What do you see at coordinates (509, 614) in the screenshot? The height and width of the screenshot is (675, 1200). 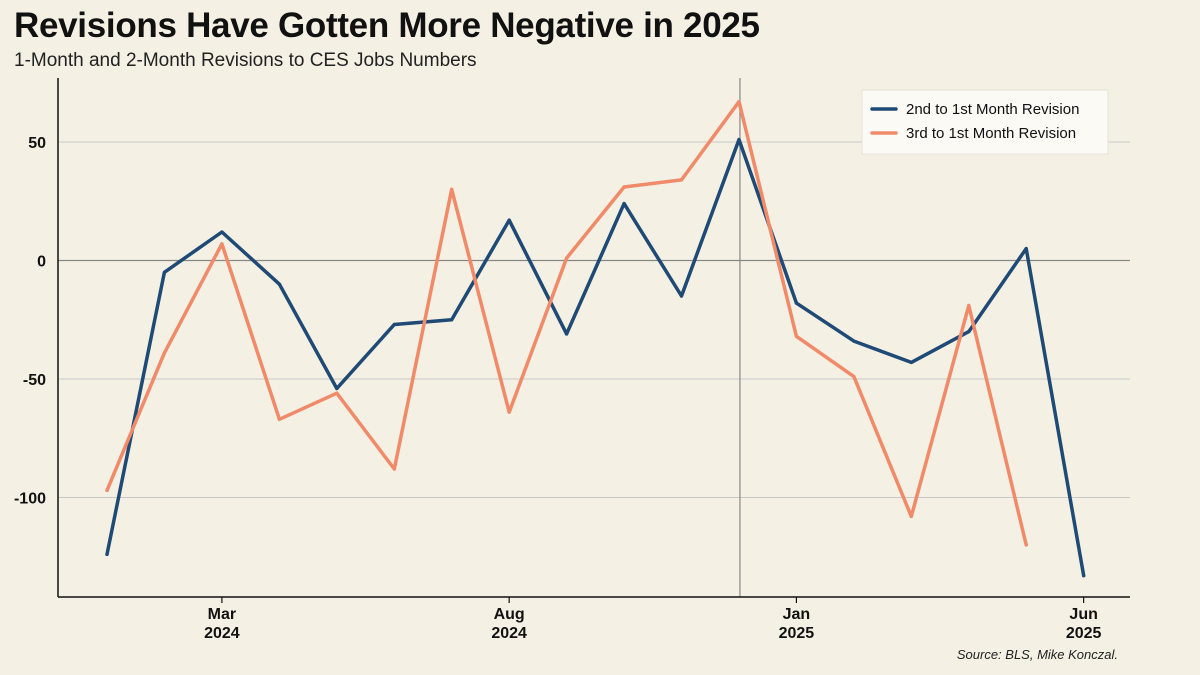 I see `x-tick-label: Aug` at bounding box center [509, 614].